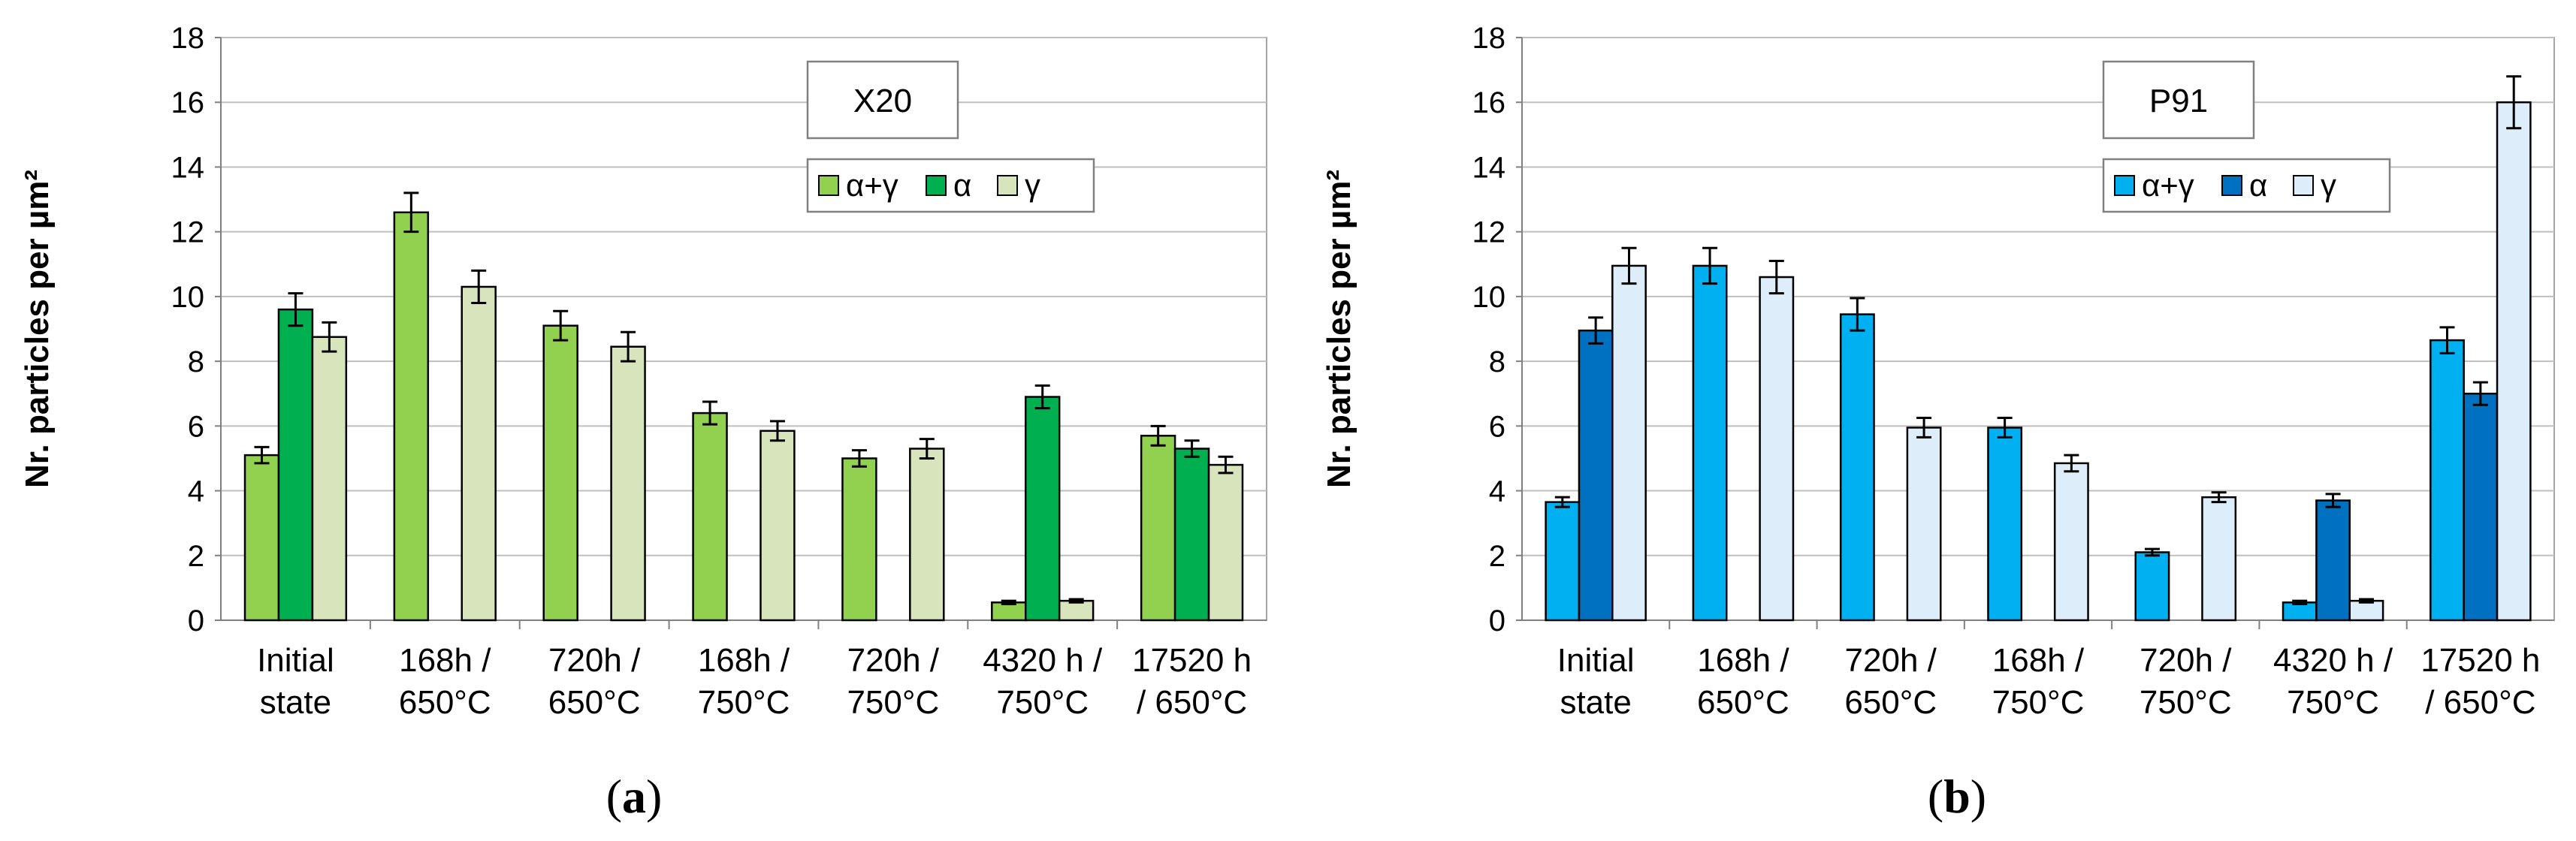 Image resolution: width=2576 pixels, height=841 pixels. What do you see at coordinates (1497, 491) in the screenshot?
I see `y-tick-label: 4` at bounding box center [1497, 491].